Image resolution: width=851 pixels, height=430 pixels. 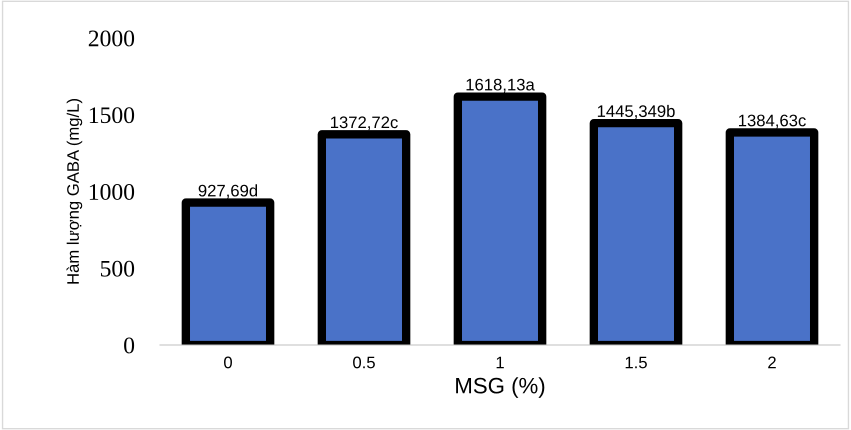 I want to click on data-label: 1618,13a, so click(x=500, y=85).